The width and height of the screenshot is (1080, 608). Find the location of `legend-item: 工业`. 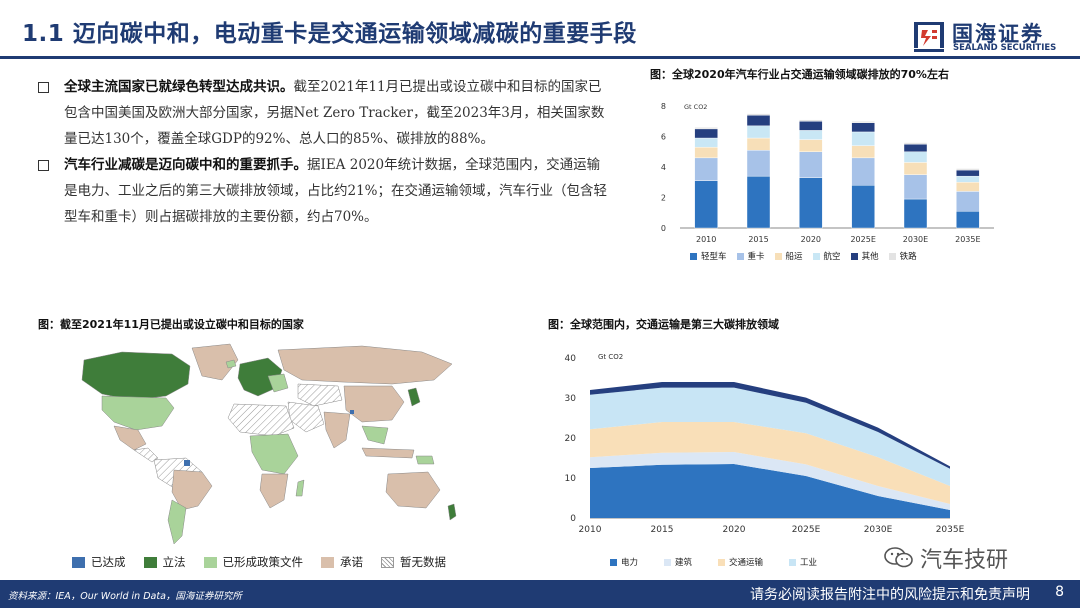

legend-item: 工业 is located at coordinates (803, 562).